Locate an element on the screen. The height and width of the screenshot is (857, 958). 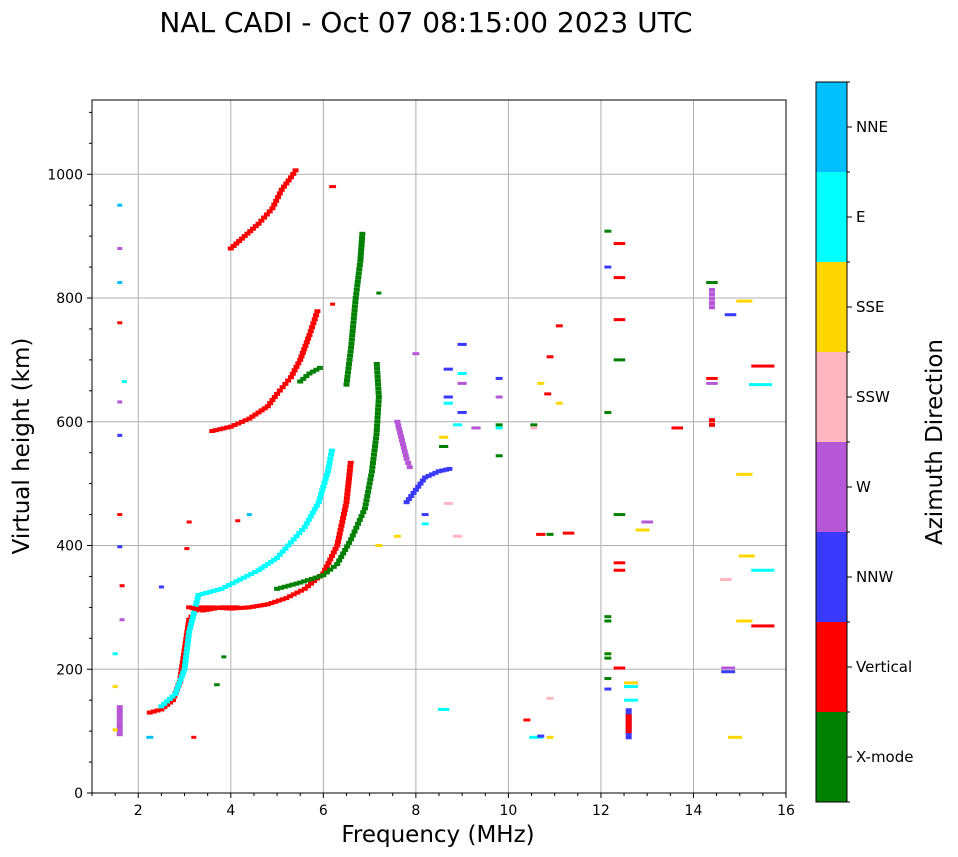
colorbar-tick-label: W is located at coordinates (863, 487).